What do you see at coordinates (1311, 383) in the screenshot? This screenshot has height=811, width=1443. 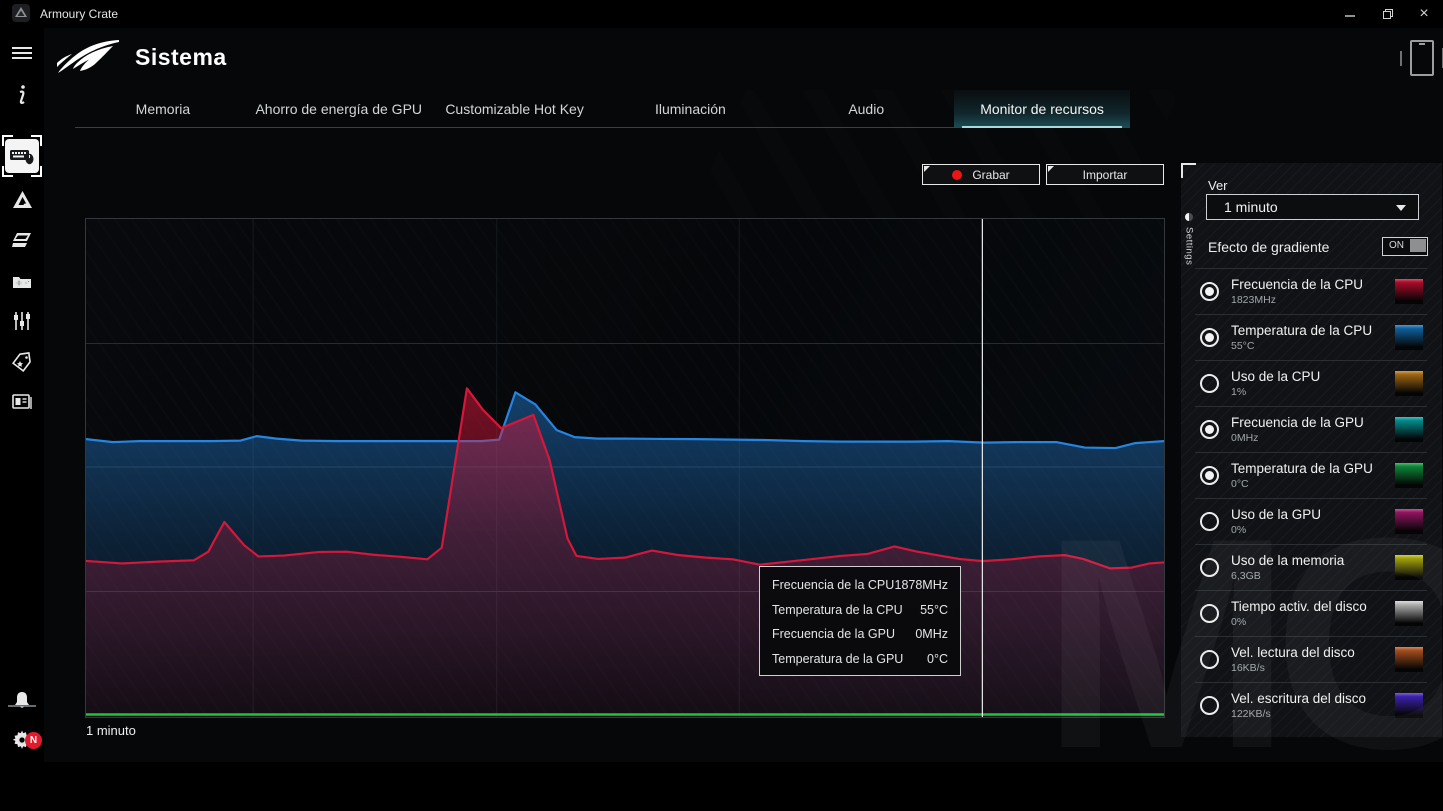 I see `metric-row: Uso de la CPU 1%` at bounding box center [1311, 383].